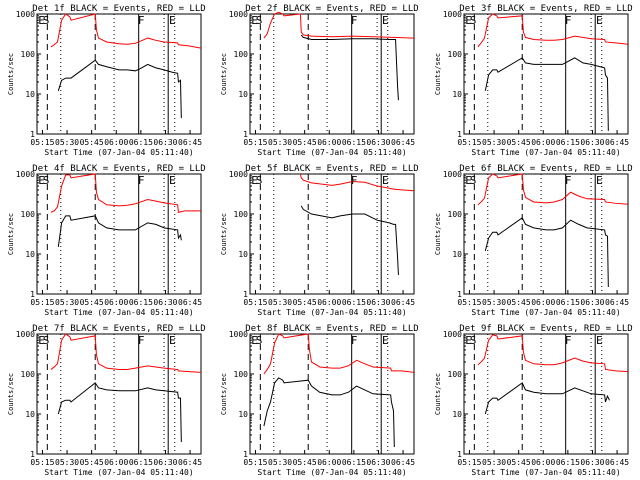  Describe the element at coordinates (331, 329) in the screenshot. I see `panel-title: Det 8f BLACK = Events, RED = LLD` at that location.